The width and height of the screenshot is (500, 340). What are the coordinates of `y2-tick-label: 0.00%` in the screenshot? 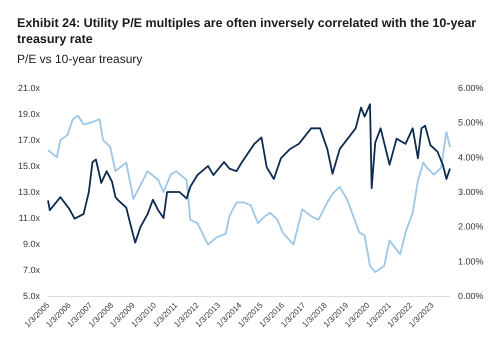 It's located at (471, 296).